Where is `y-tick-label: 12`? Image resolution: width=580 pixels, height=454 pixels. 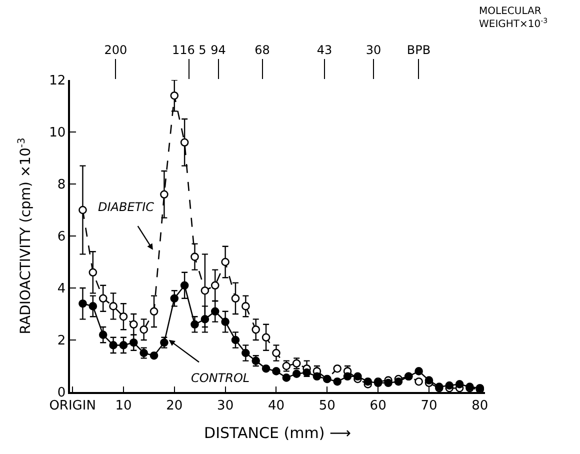
y-tick-label: 12 is located at coordinates (57, 81).